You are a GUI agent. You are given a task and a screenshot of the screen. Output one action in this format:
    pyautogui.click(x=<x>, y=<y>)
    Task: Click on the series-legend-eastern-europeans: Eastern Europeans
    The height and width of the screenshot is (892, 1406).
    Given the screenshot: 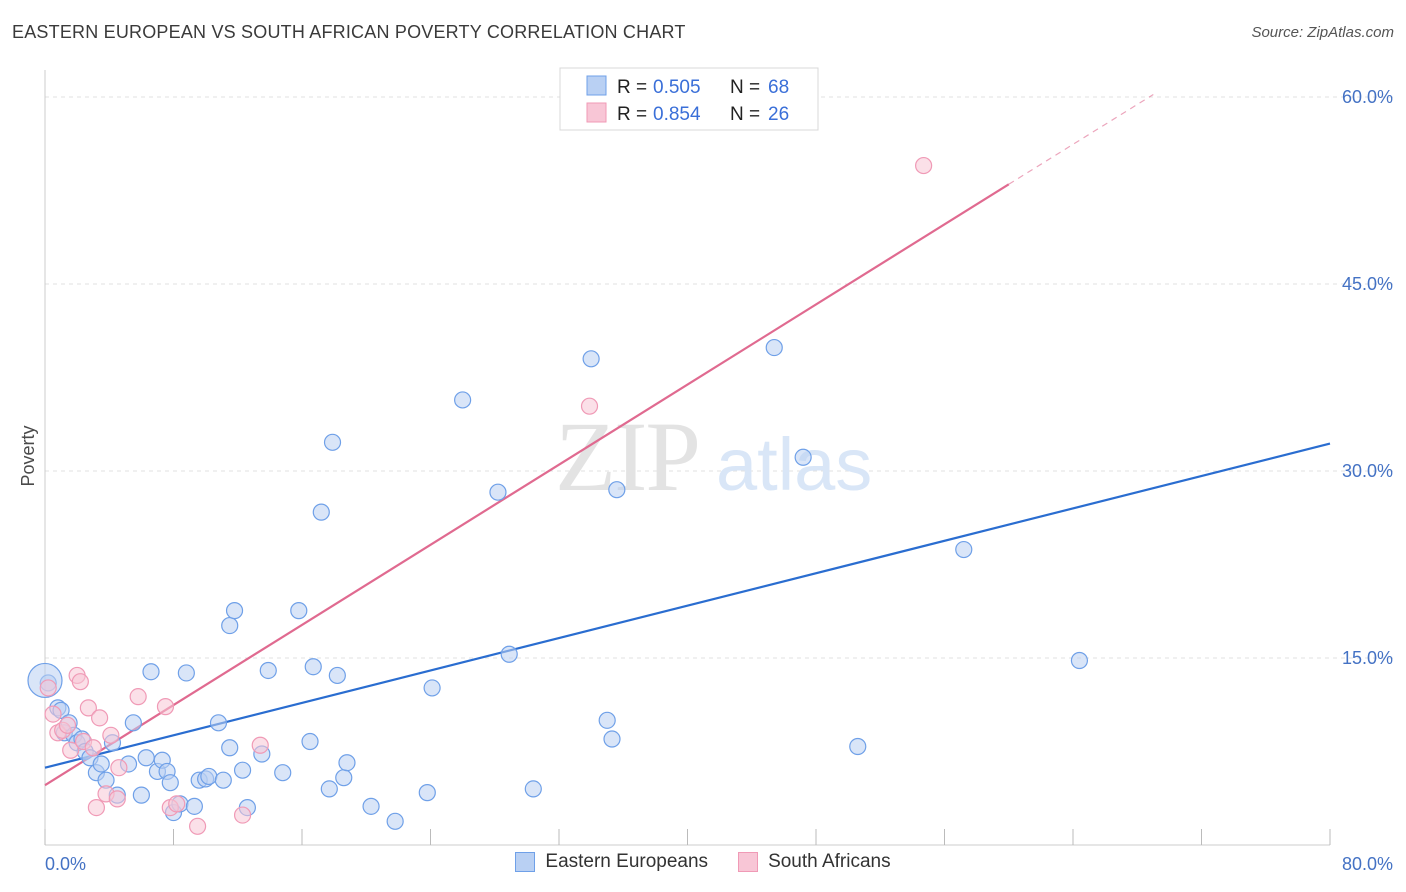 What is the action you would take?
    pyautogui.click(x=611, y=862)
    